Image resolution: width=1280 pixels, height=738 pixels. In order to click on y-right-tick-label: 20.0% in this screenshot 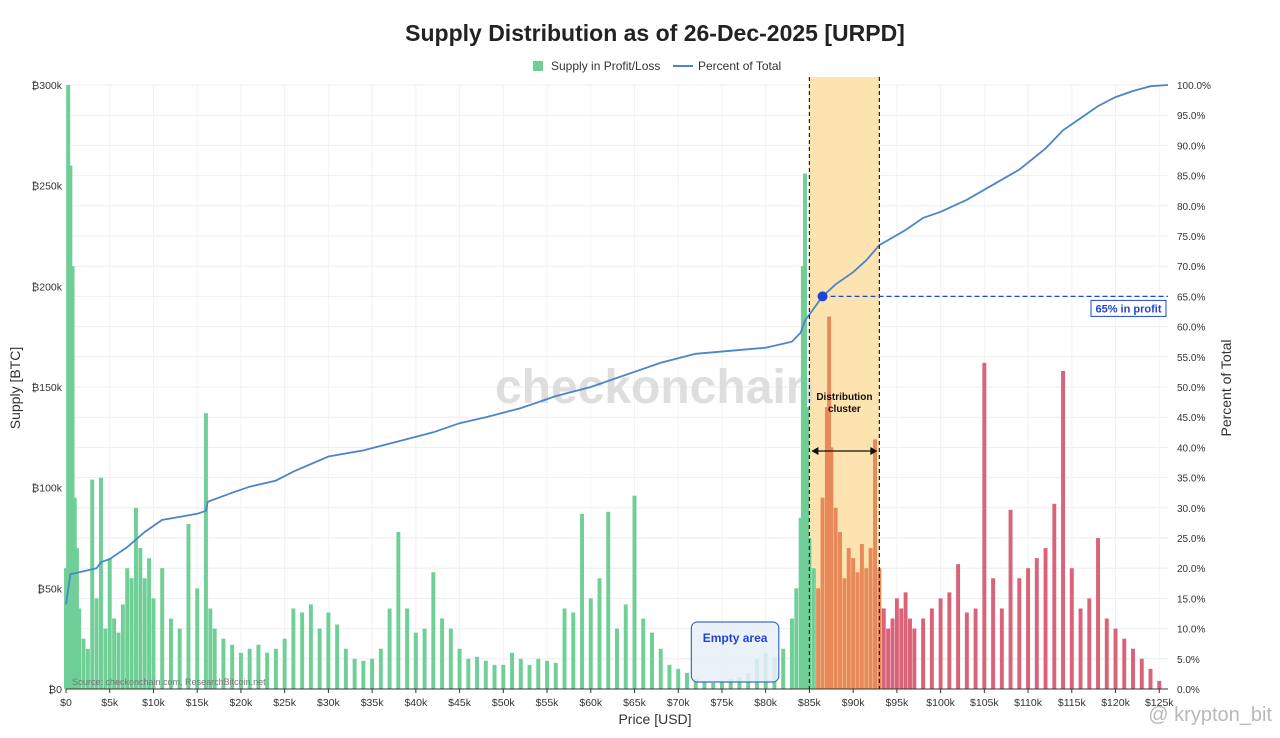, I will do `click(1191, 569)`.